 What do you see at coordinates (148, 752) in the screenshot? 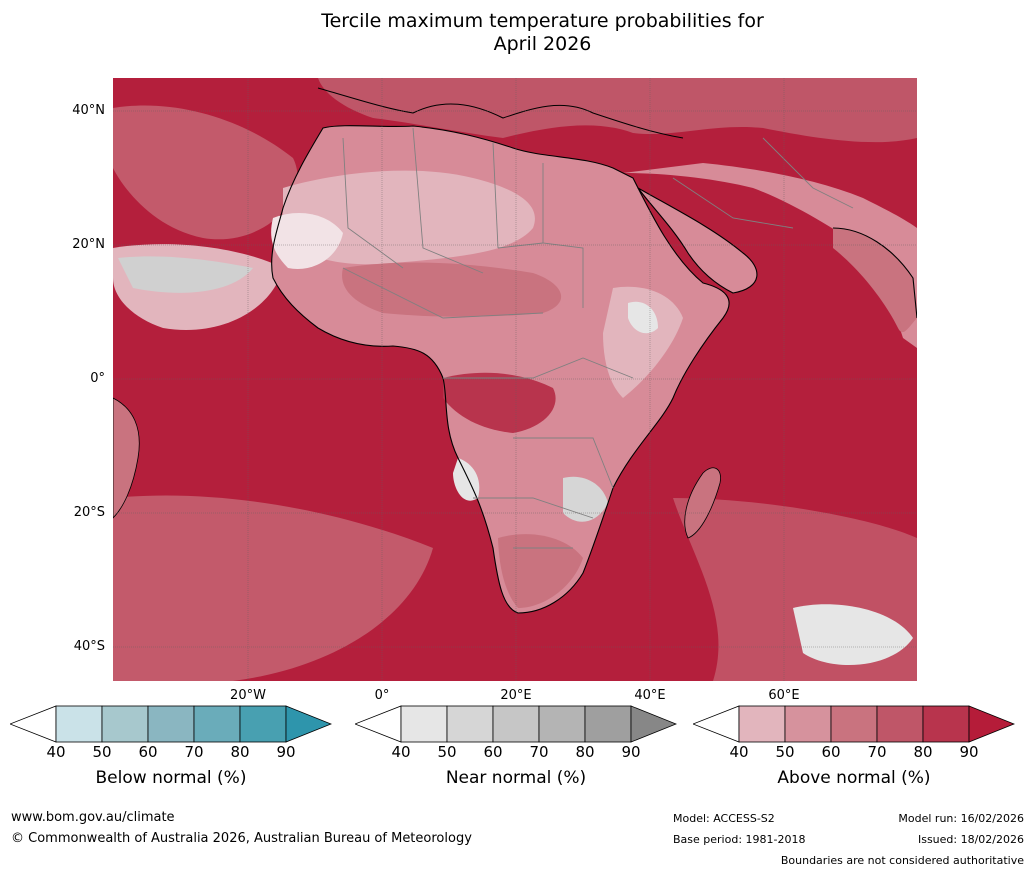
I see `below-normal-tick-60: 60` at bounding box center [148, 752].